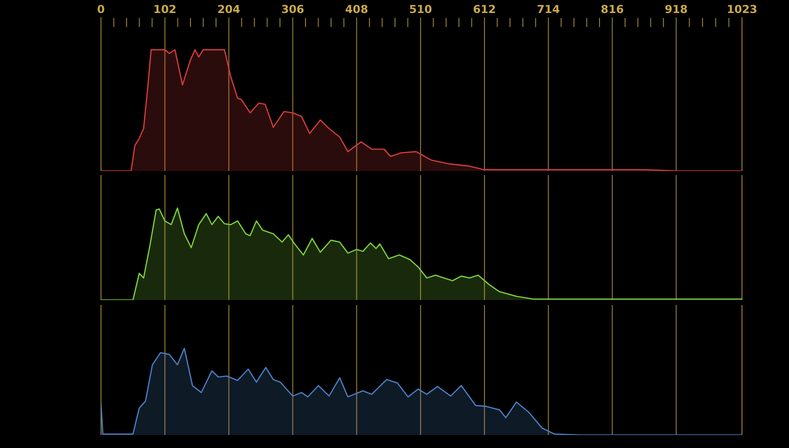  What do you see at coordinates (164, 9) in the screenshot?
I see `x-tick-label: 102` at bounding box center [164, 9].